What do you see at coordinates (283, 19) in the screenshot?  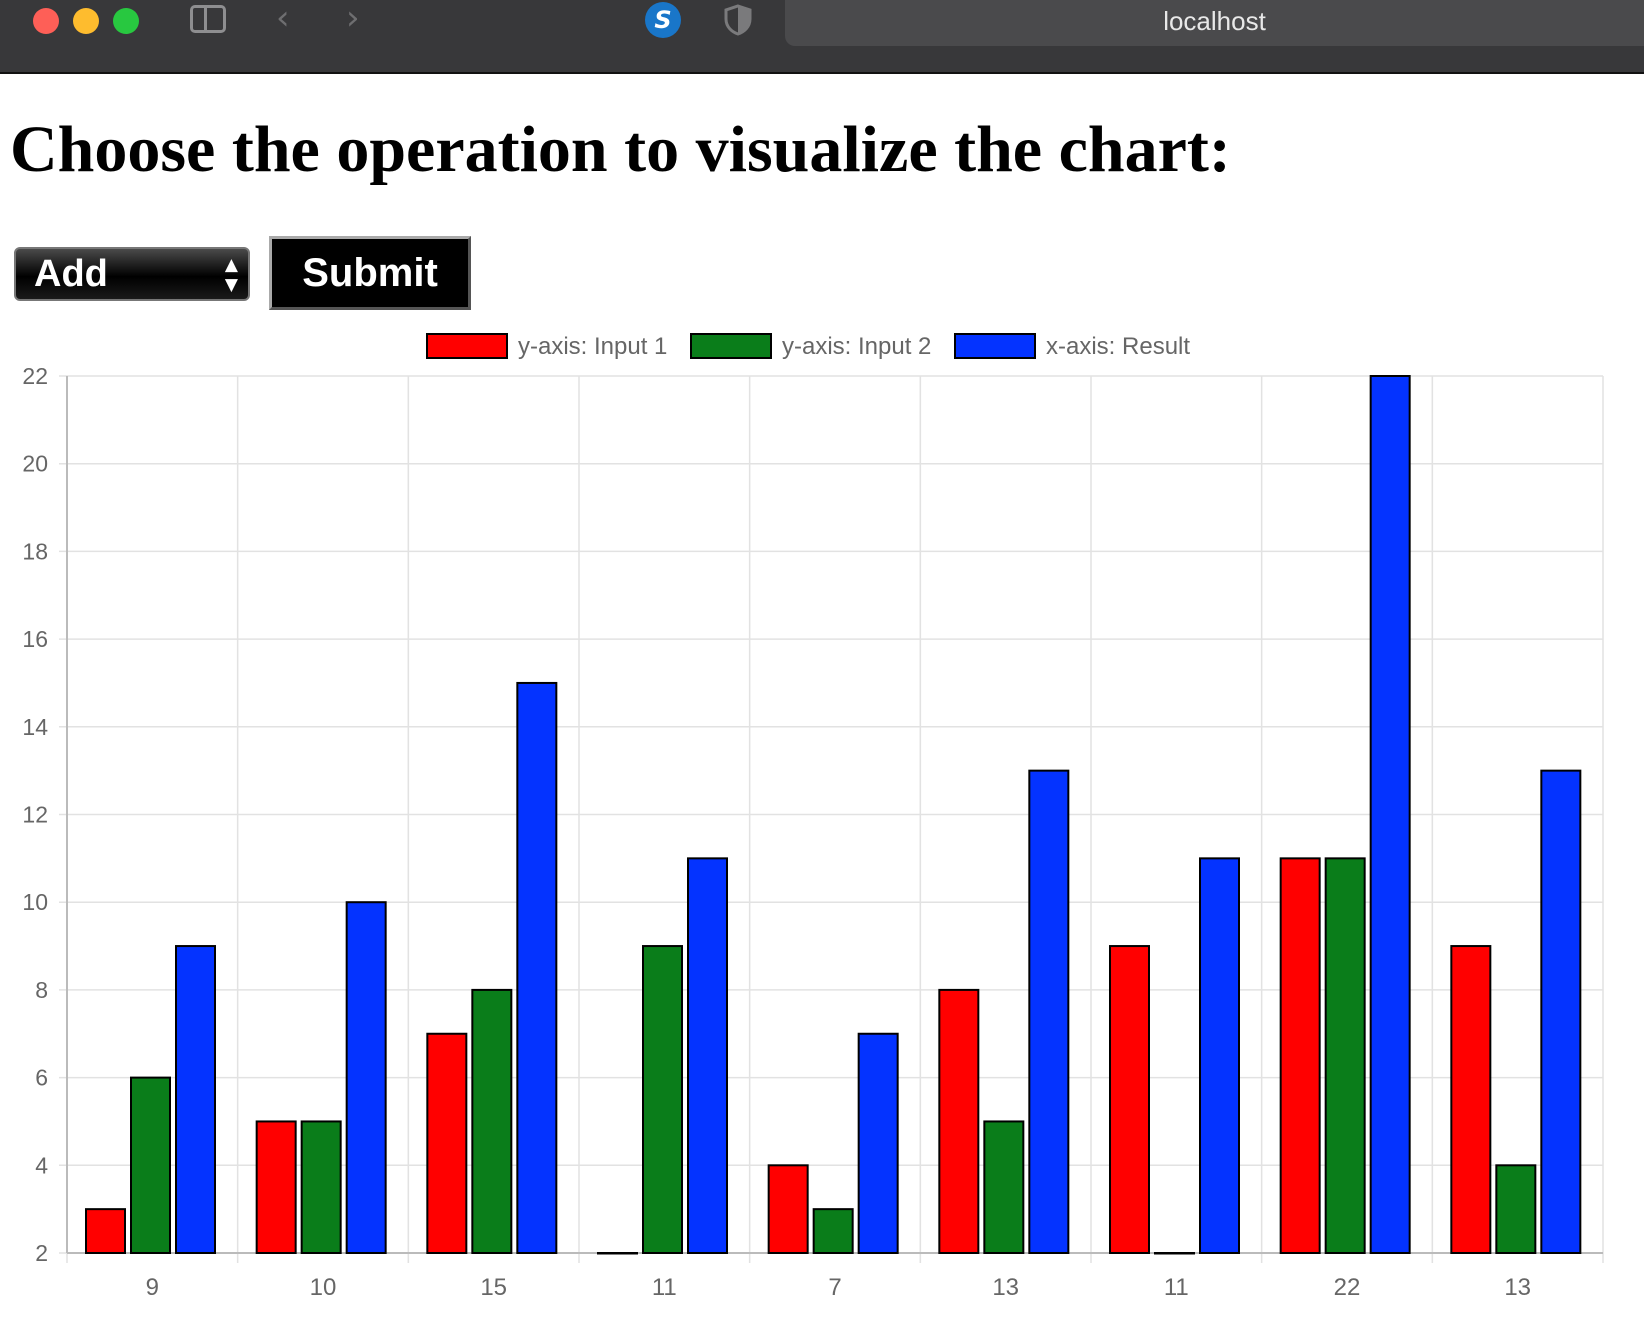 I see `back-arrow-icon: ‹` at bounding box center [283, 19].